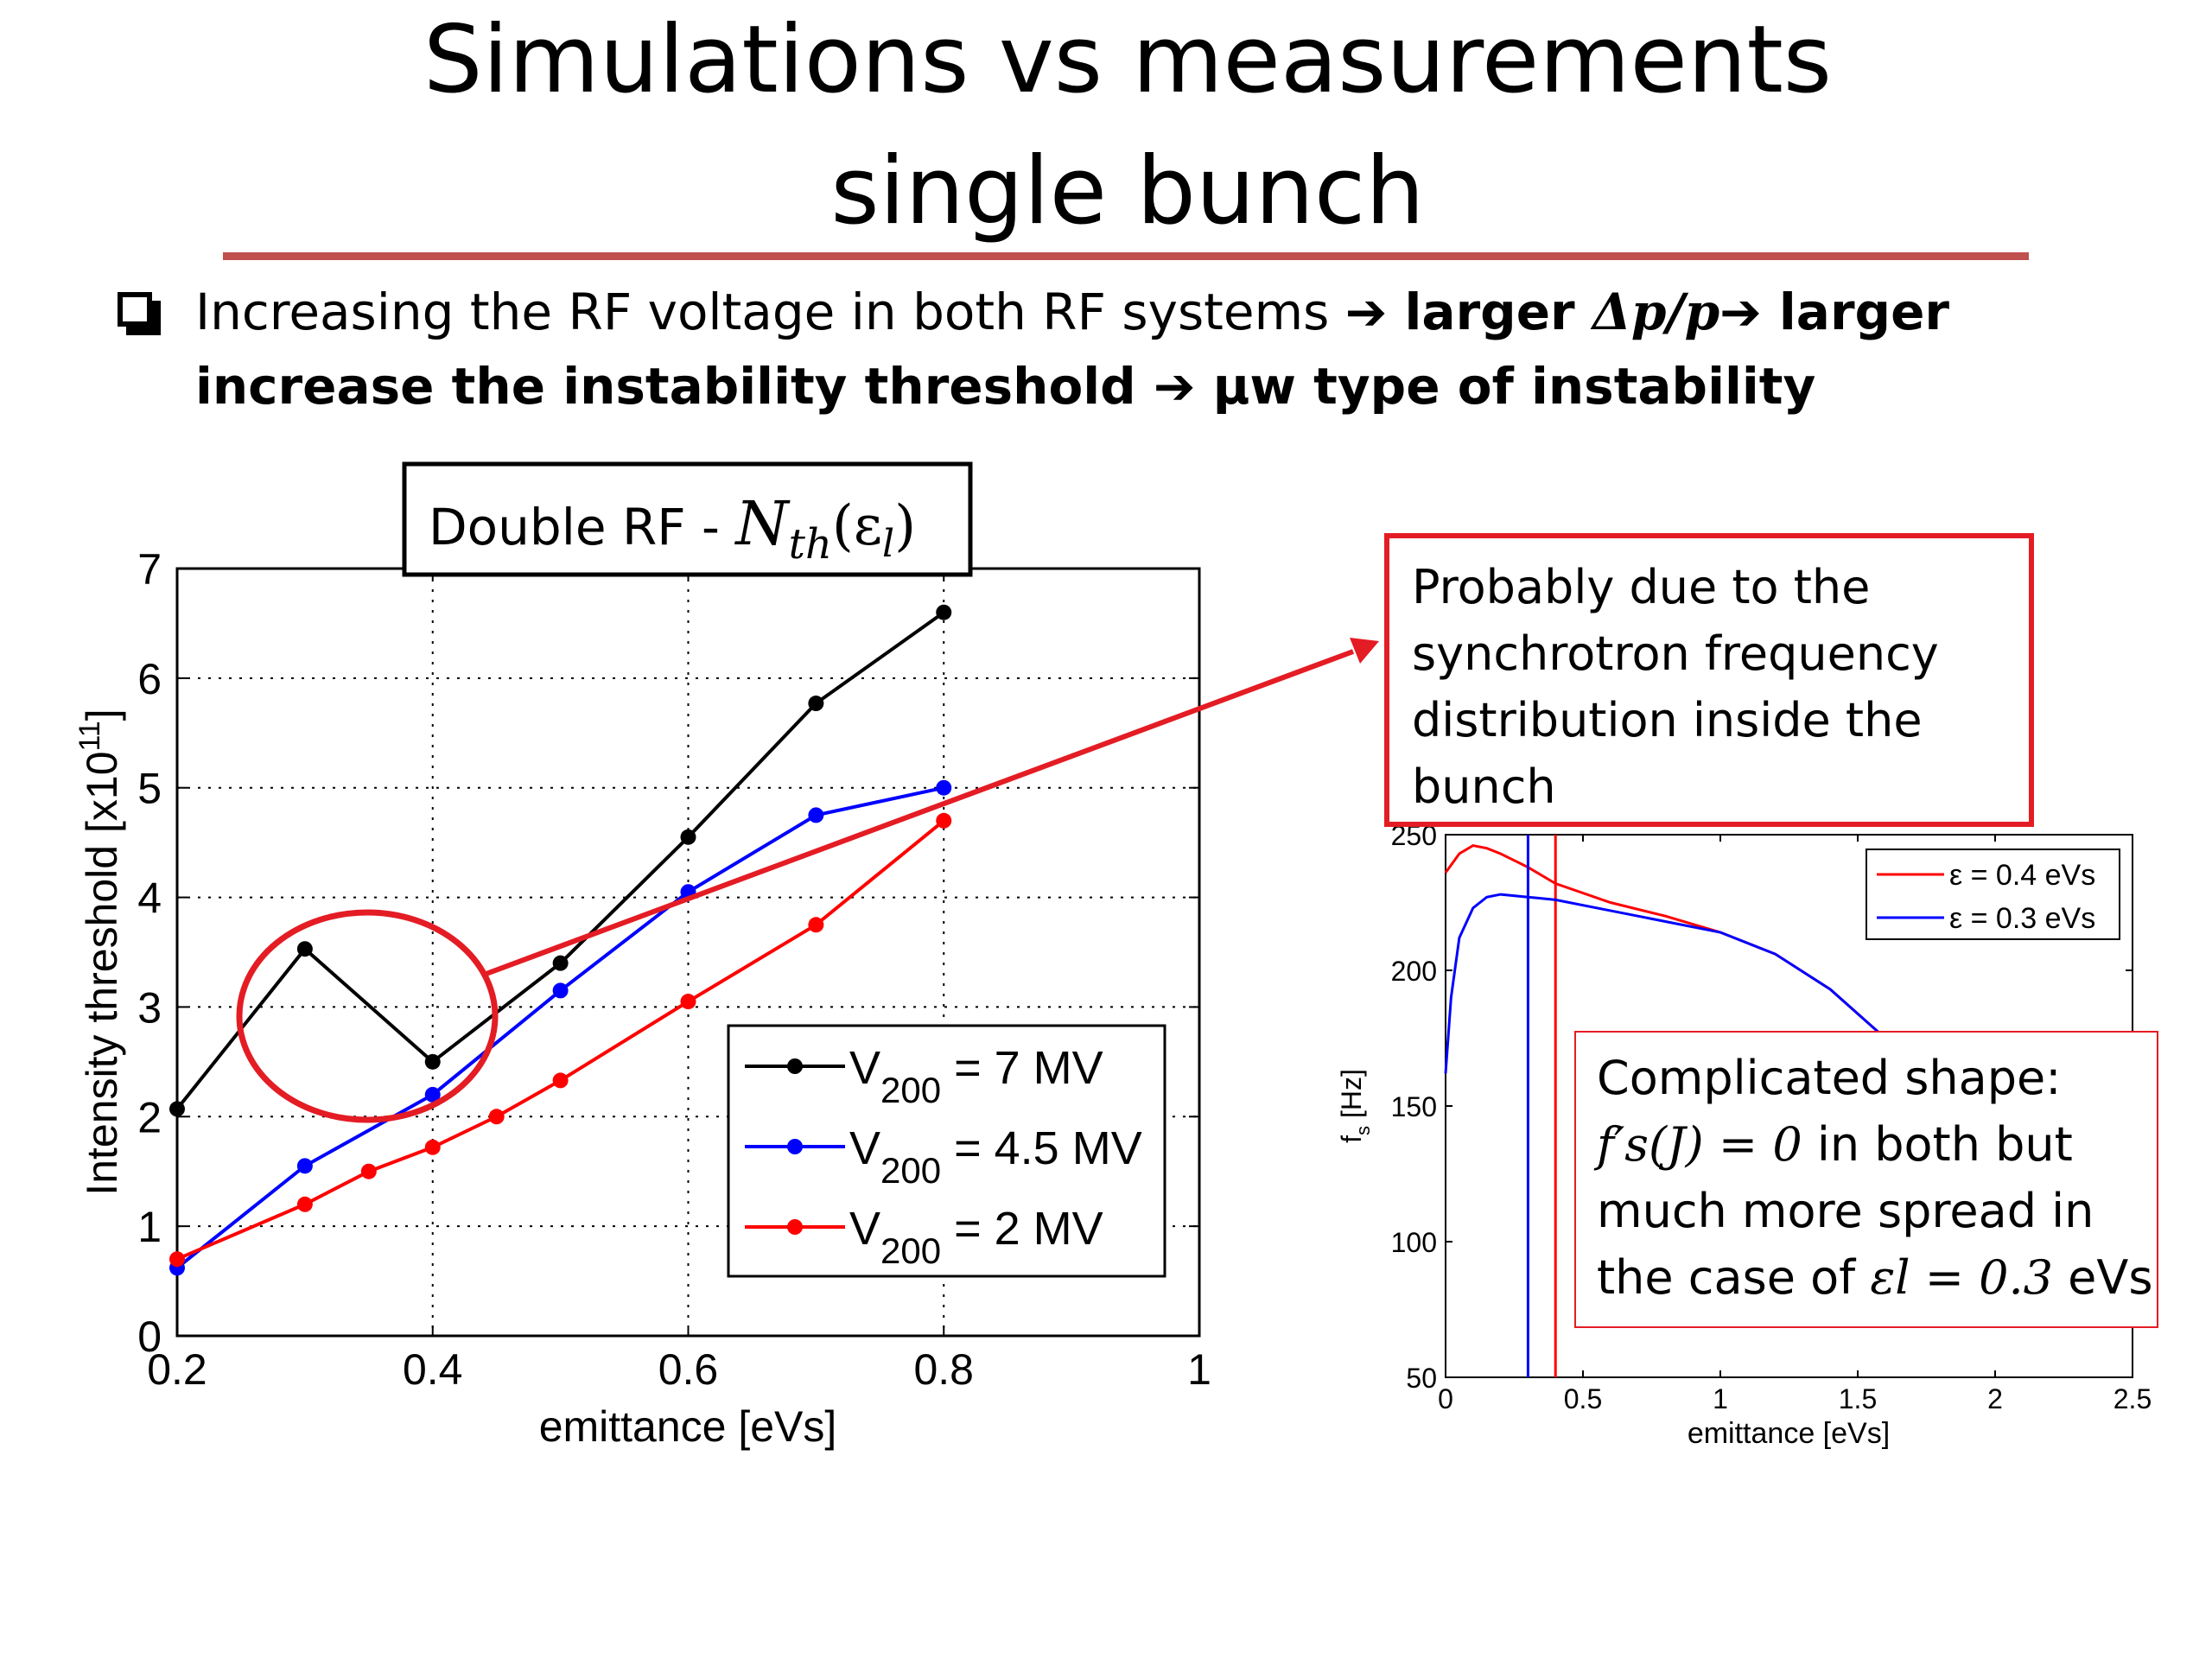  I want to click on bullet-text-part3: larger, so click(1855, 312).